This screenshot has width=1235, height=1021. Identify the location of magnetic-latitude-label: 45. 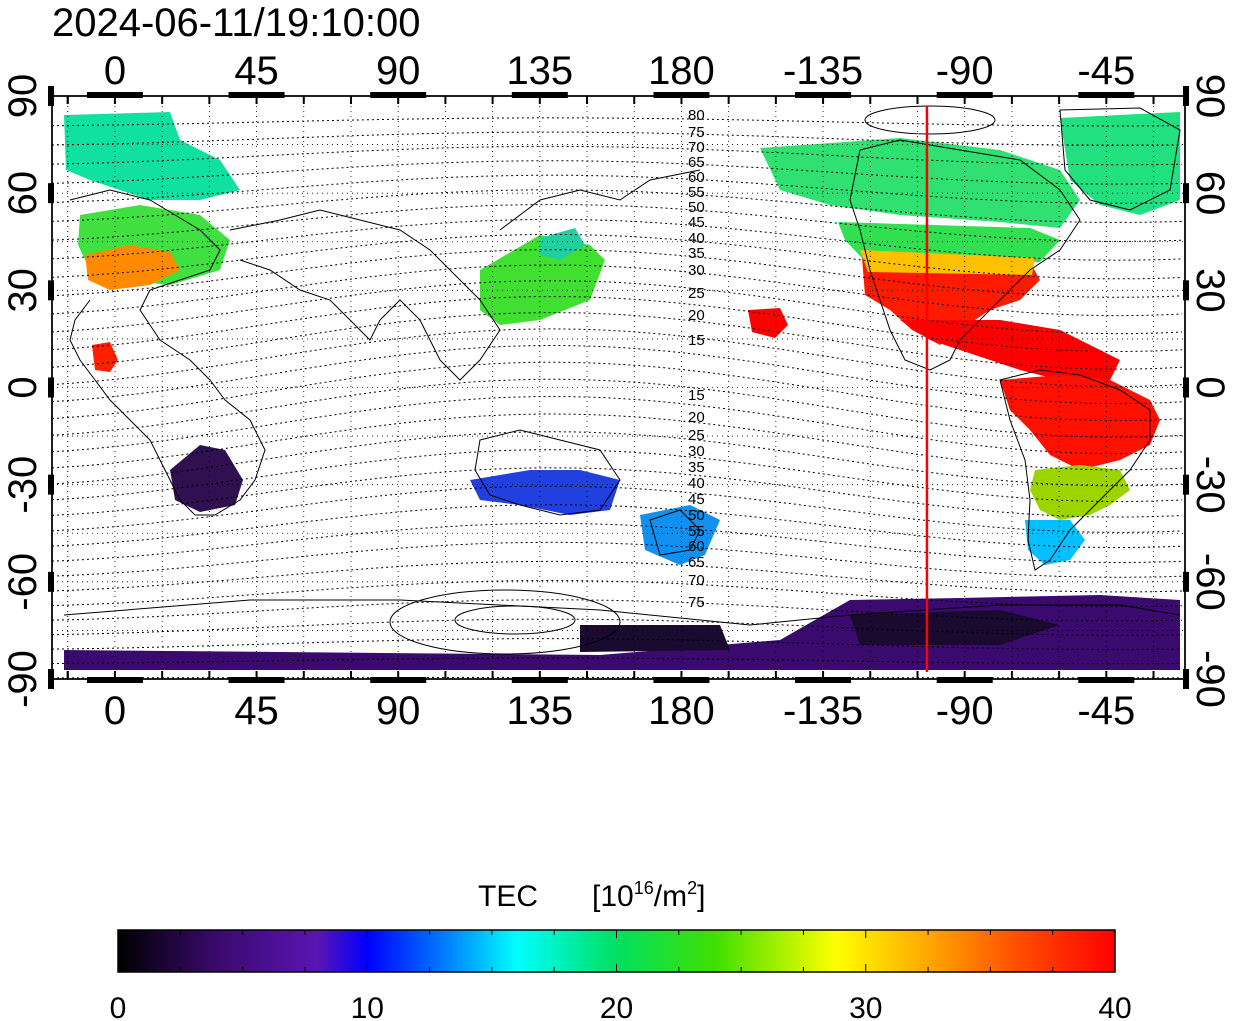
(696, 499).